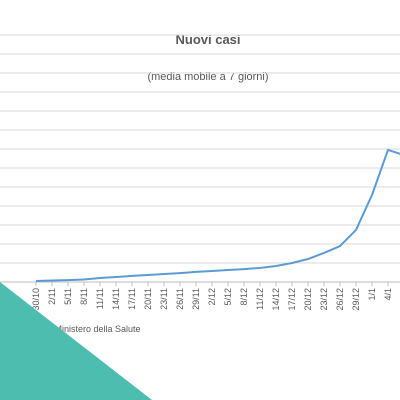  Describe the element at coordinates (76, 341) in the screenshot. I see `decoration` at that location.